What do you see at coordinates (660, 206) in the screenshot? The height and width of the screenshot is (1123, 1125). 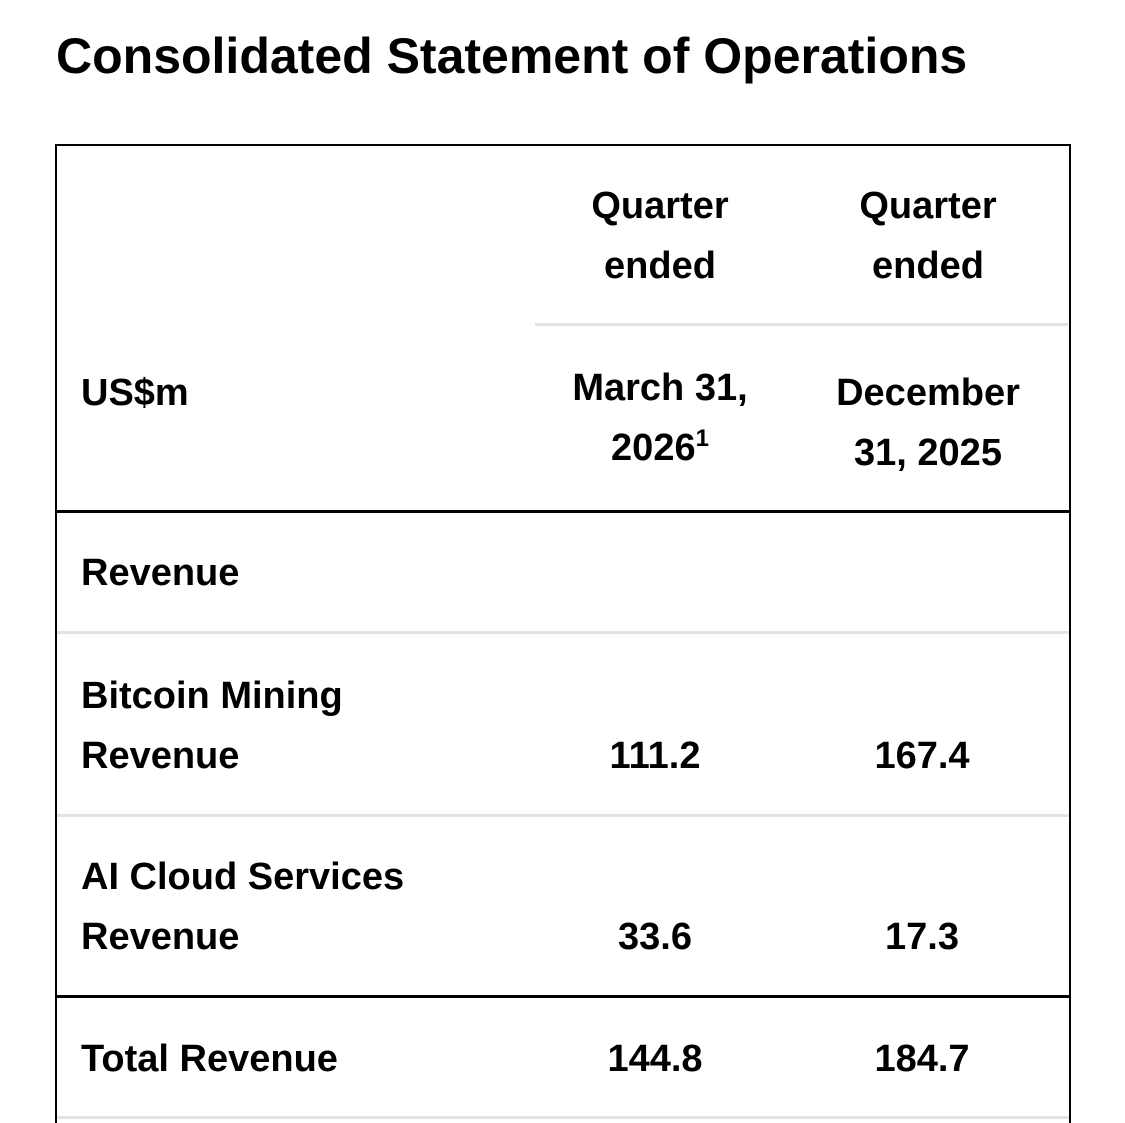 I see `col1-header-line1: Quarter` at bounding box center [660, 206].